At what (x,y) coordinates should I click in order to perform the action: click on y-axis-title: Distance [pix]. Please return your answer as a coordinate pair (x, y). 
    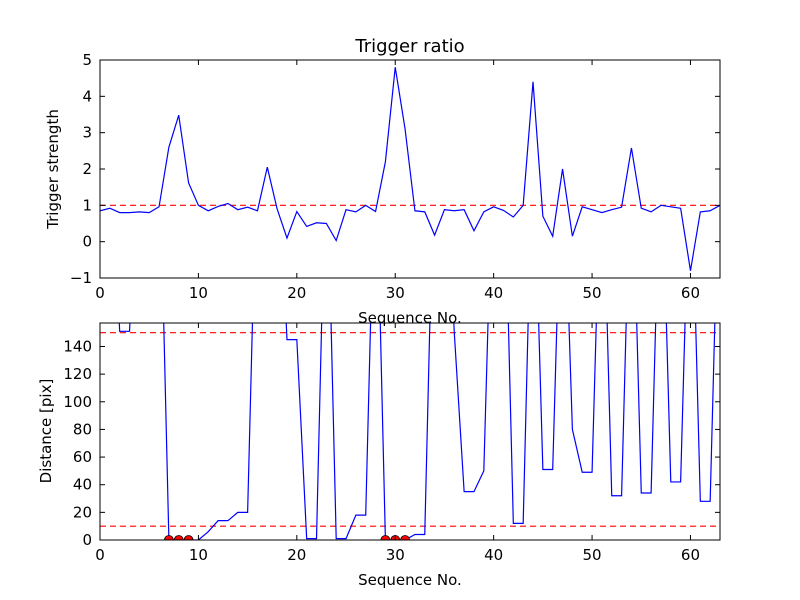
    Looking at the image, I should click on (46, 431).